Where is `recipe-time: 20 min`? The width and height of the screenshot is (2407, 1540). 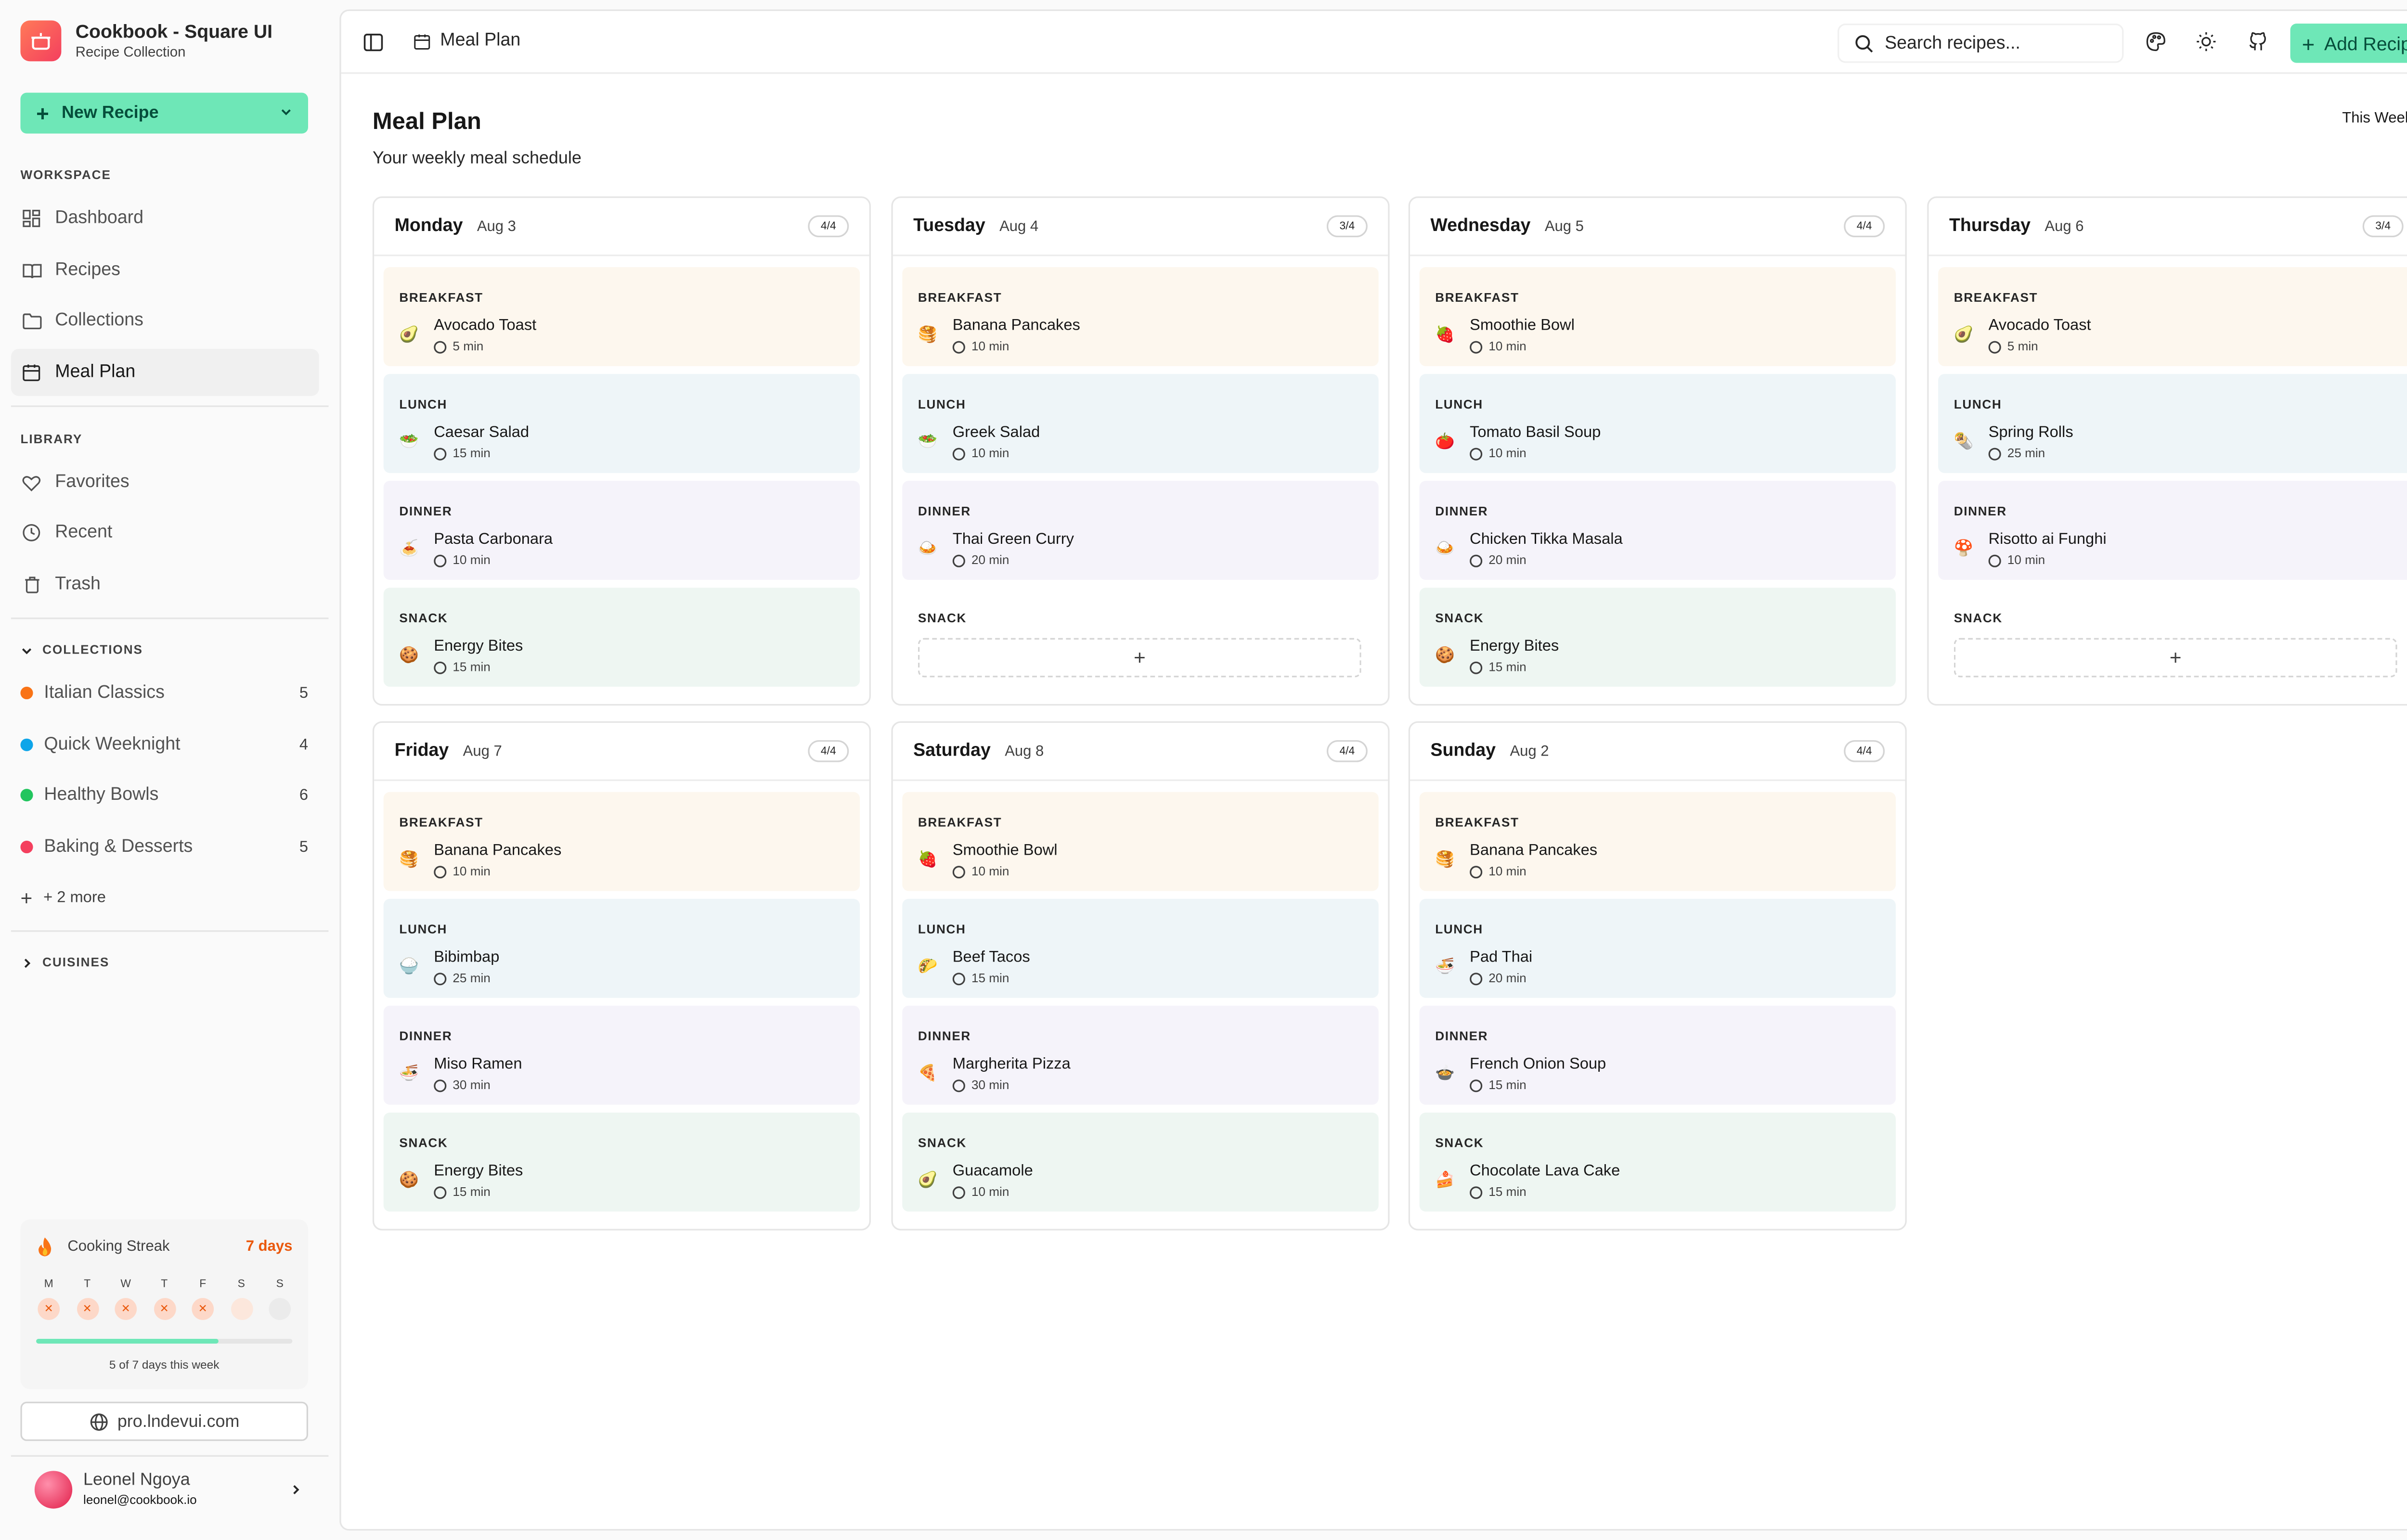
recipe-time: 20 min is located at coordinates (1498, 560).